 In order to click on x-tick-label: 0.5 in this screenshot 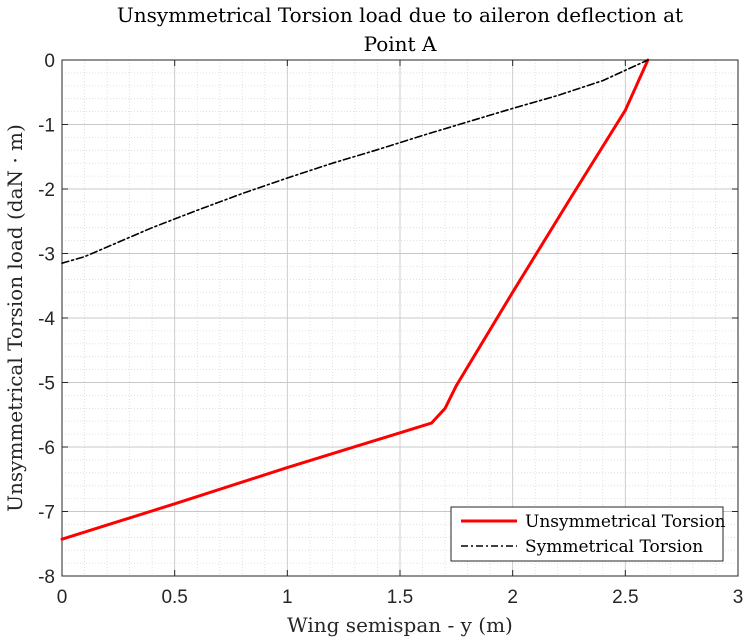, I will do `click(174, 597)`.